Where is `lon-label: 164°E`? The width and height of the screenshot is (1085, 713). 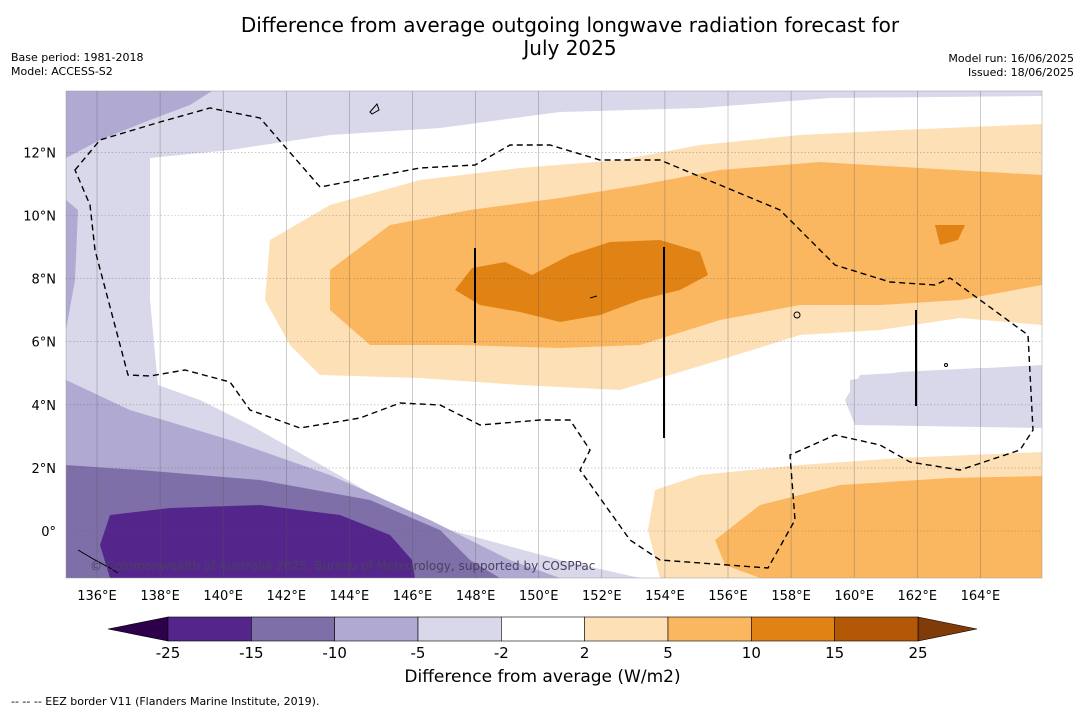 lon-label: 164°E is located at coordinates (981, 596).